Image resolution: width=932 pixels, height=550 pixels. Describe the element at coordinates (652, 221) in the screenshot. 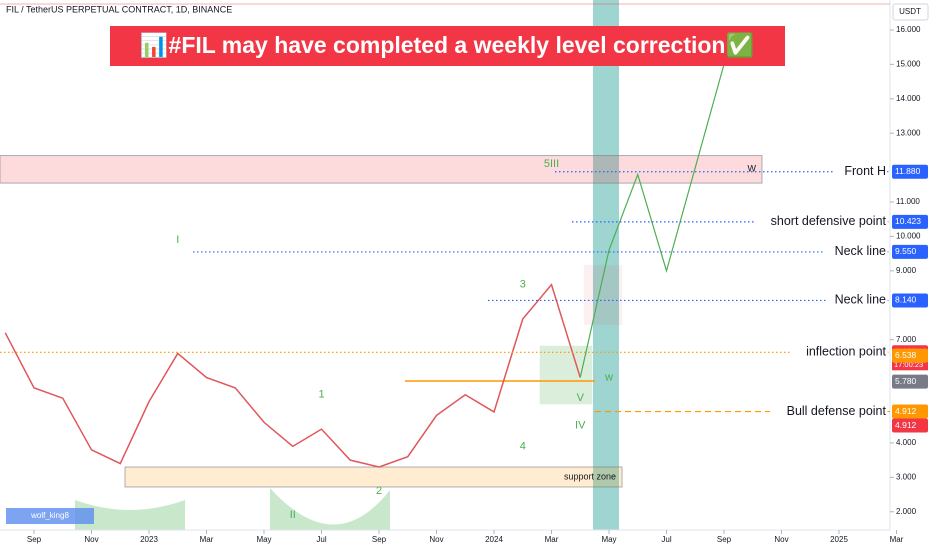

I see `price-line` at that location.